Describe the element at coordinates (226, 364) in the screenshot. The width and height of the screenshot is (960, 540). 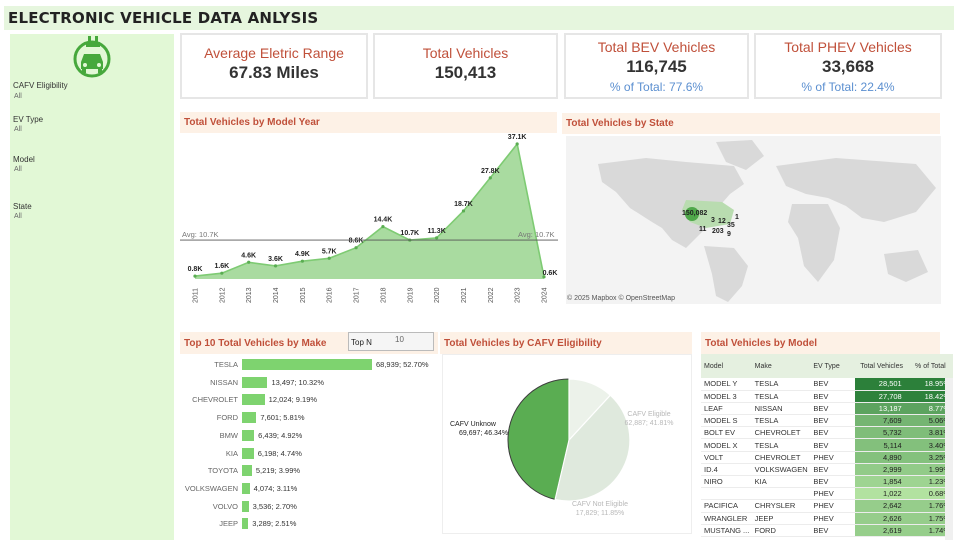
I see `make-label: TESLA` at that location.